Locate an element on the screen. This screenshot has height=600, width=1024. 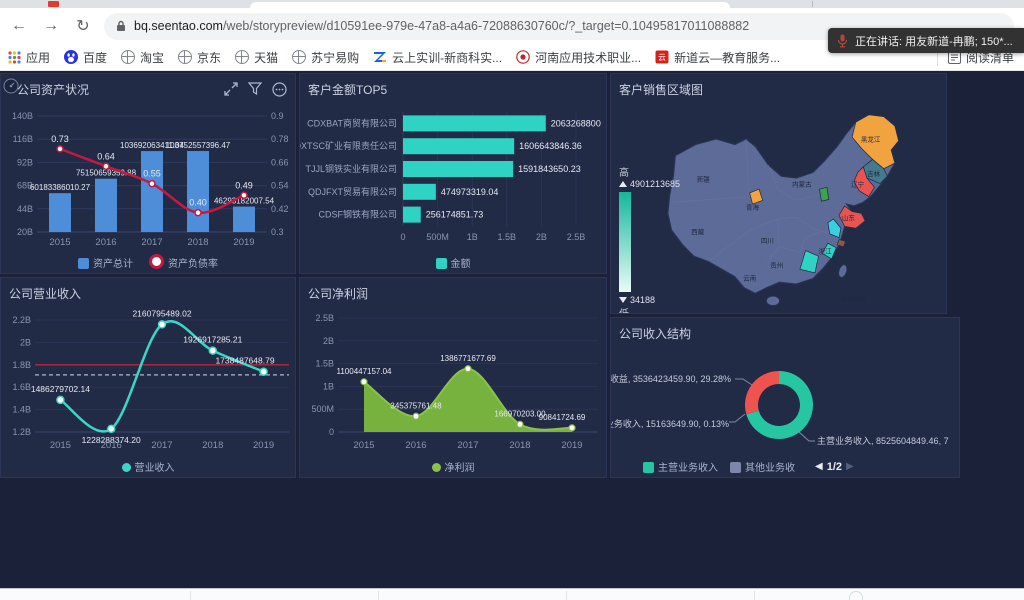
legend-pager: ◀ 1/2 ▶ is located at coordinates (834, 467).